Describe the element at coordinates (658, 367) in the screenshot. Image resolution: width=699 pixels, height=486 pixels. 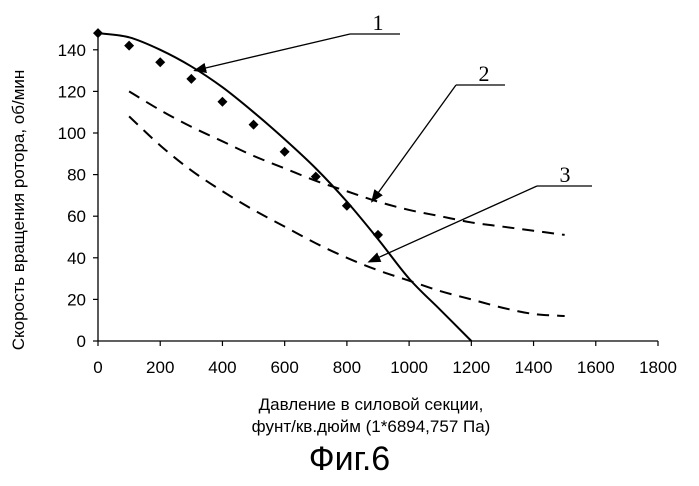
I see `x-tick-label: 1800` at that location.